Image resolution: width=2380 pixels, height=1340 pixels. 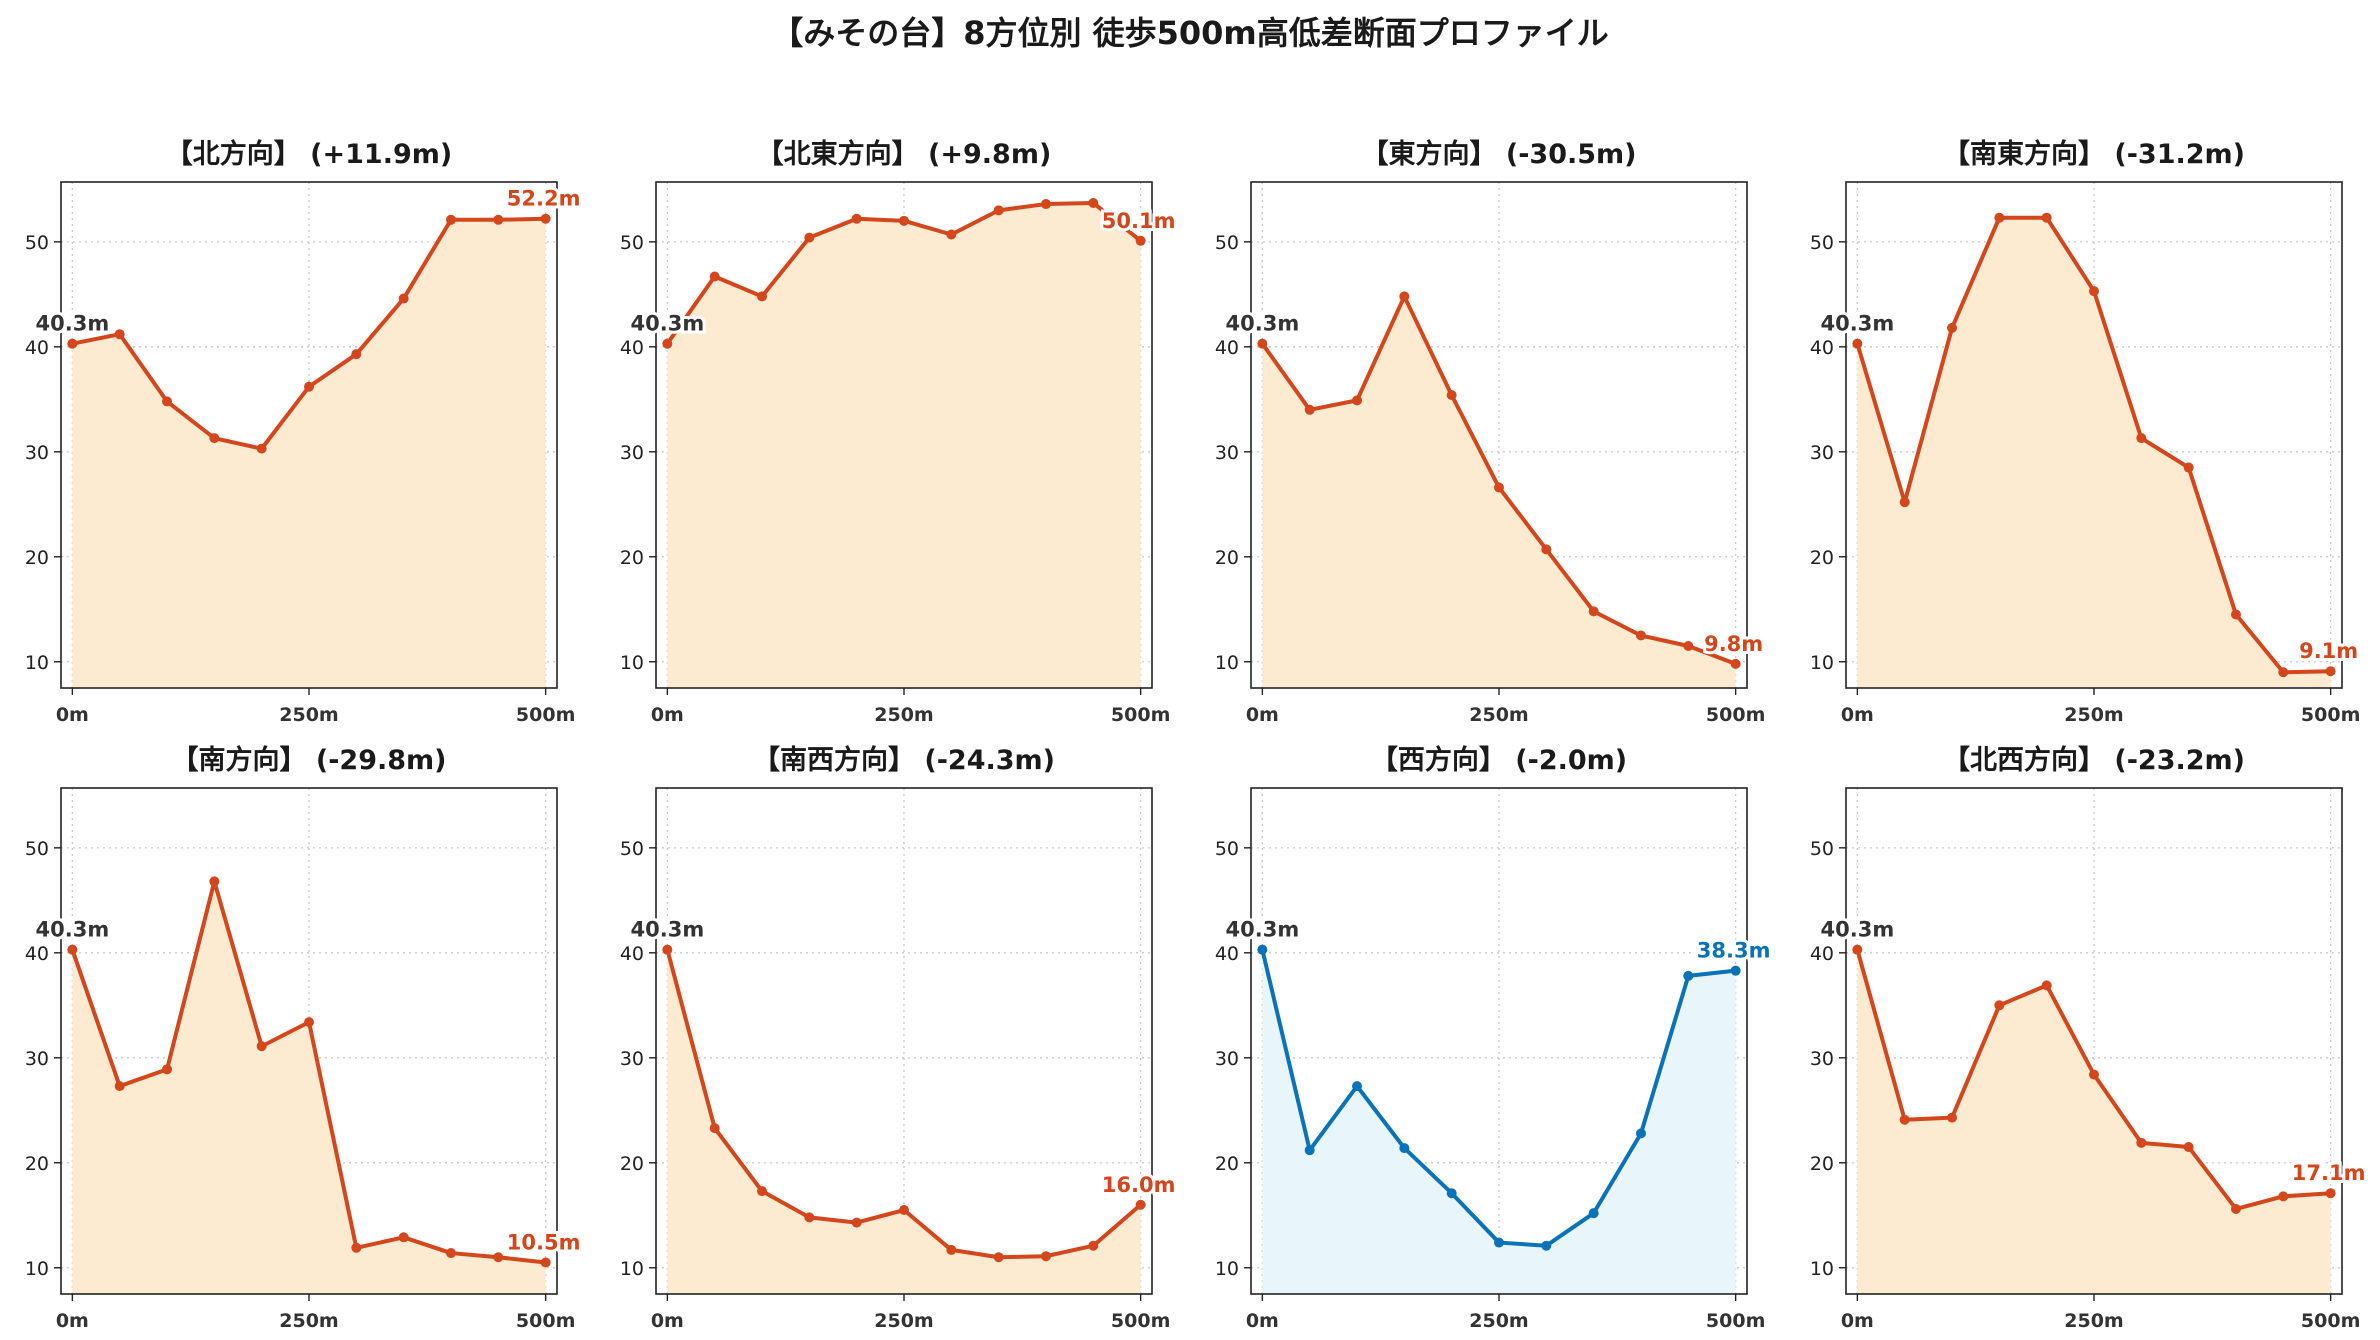 I want to click on end-value-label: 38.3m, so click(x=1734, y=951).